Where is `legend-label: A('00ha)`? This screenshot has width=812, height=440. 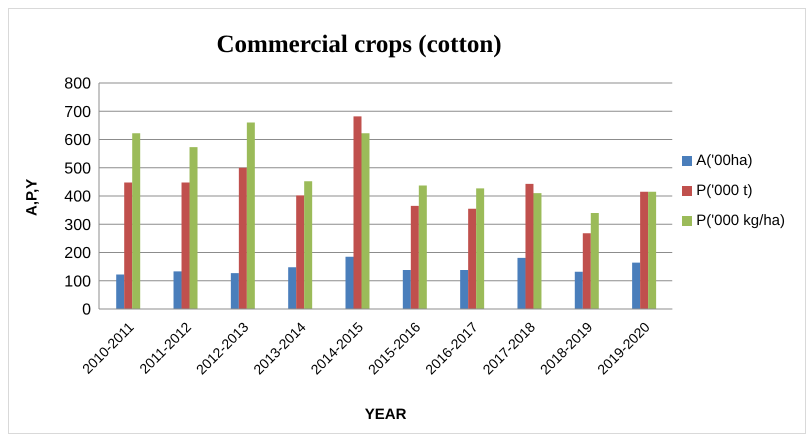
legend-label: A('00ha) is located at coordinates (724, 160).